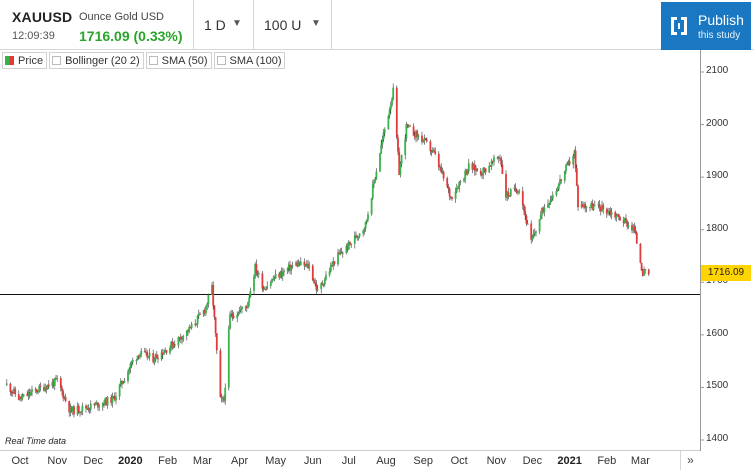 The width and height of the screenshot is (754, 470). I want to click on scroll-right-button: », so click(690, 460).